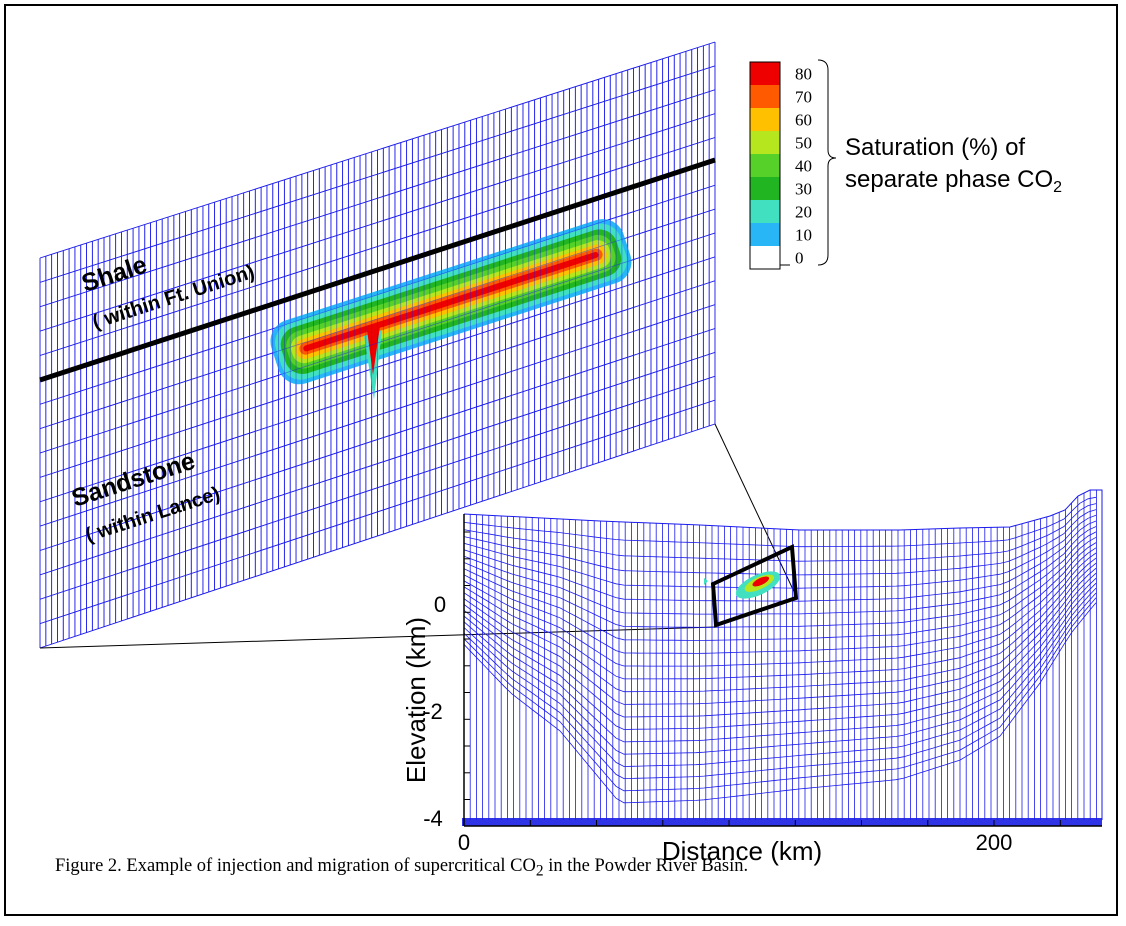  Describe the element at coordinates (803, 235) in the screenshot. I see `legend-level-label: 10` at that location.